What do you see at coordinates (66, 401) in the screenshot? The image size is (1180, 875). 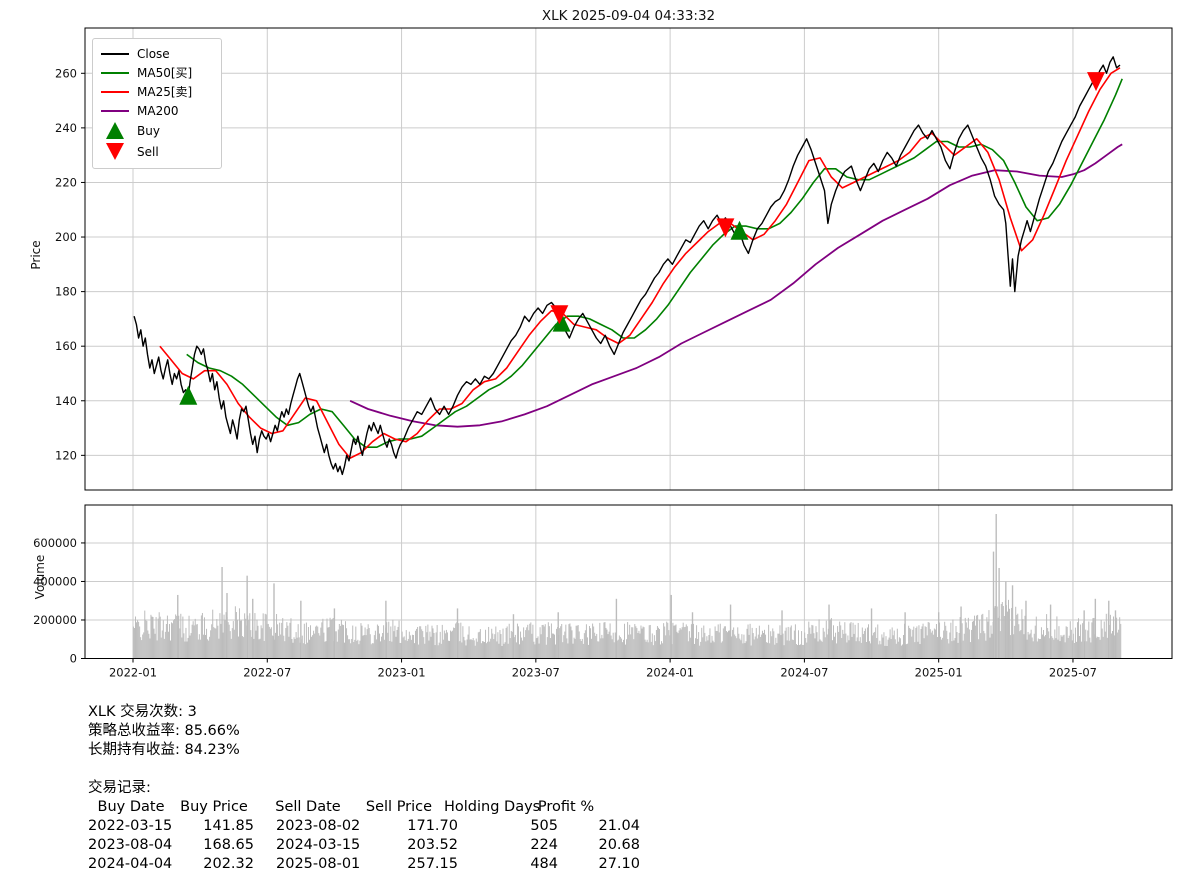 I see `svg-text: 140` at bounding box center [66, 401].